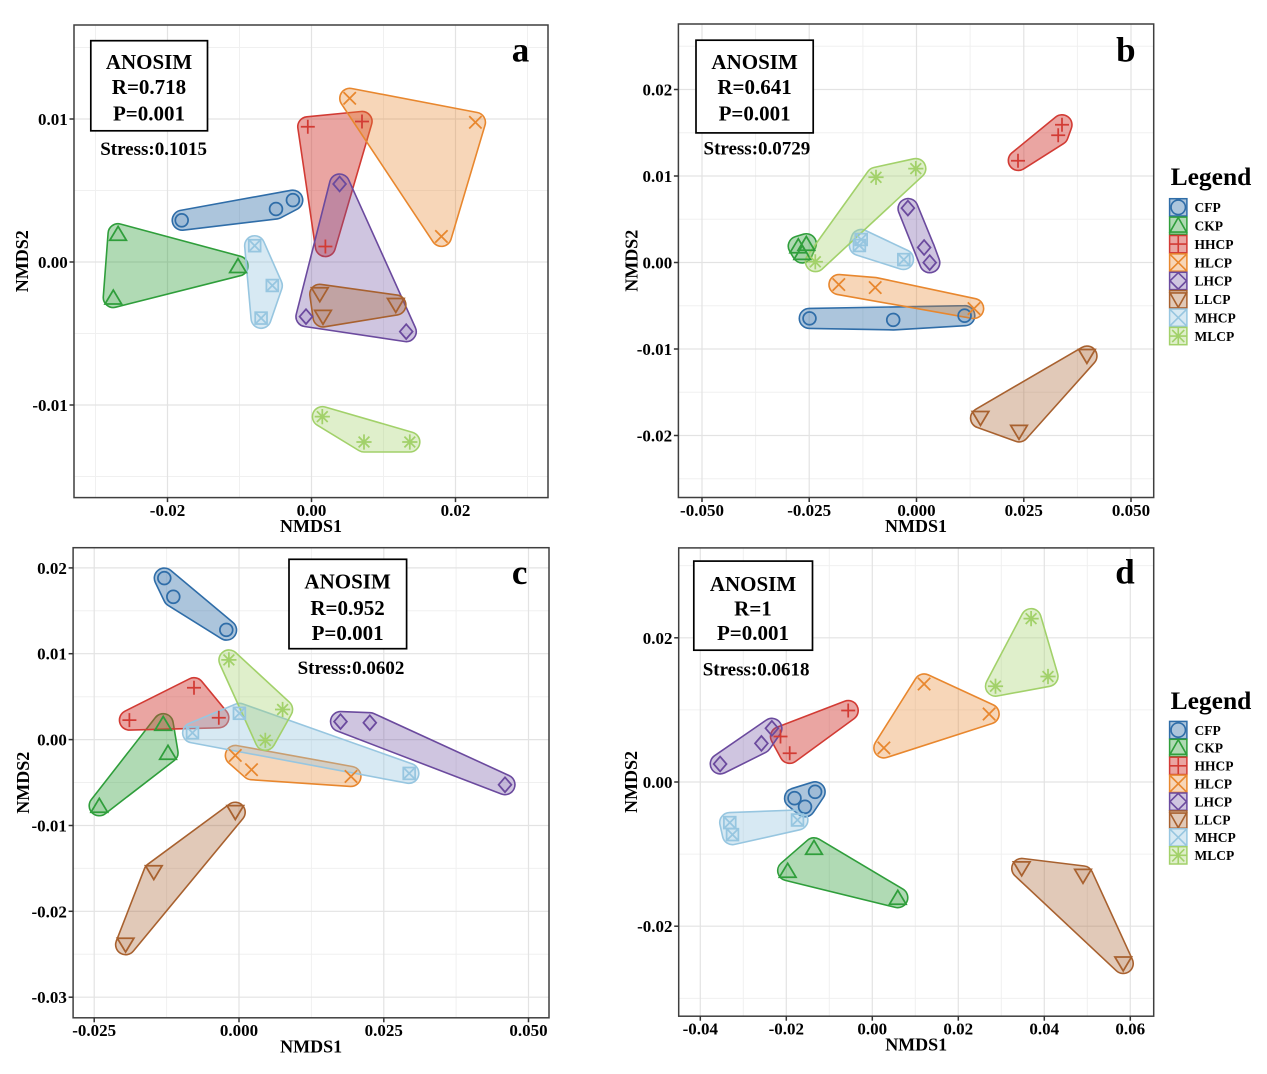 The height and width of the screenshot is (1074, 1267). I want to click on svg-text: Stress:0.0618, so click(756, 670).